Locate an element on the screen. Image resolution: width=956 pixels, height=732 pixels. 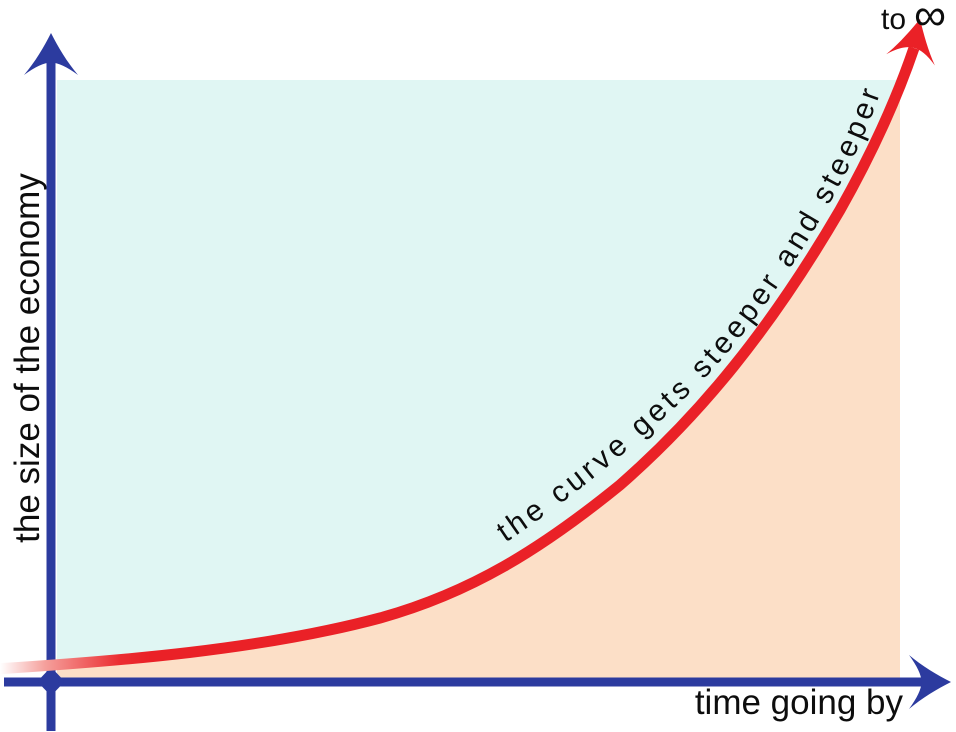
origin-marker is located at coordinates (51, 681).